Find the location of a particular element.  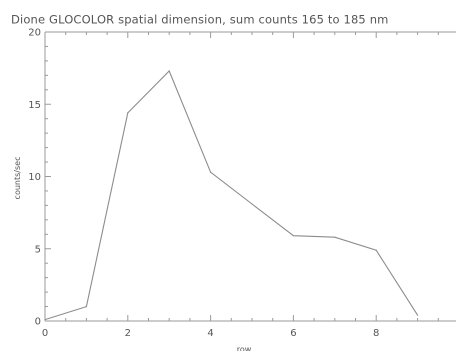

y-tick-label: 0 is located at coordinates (38, 322).